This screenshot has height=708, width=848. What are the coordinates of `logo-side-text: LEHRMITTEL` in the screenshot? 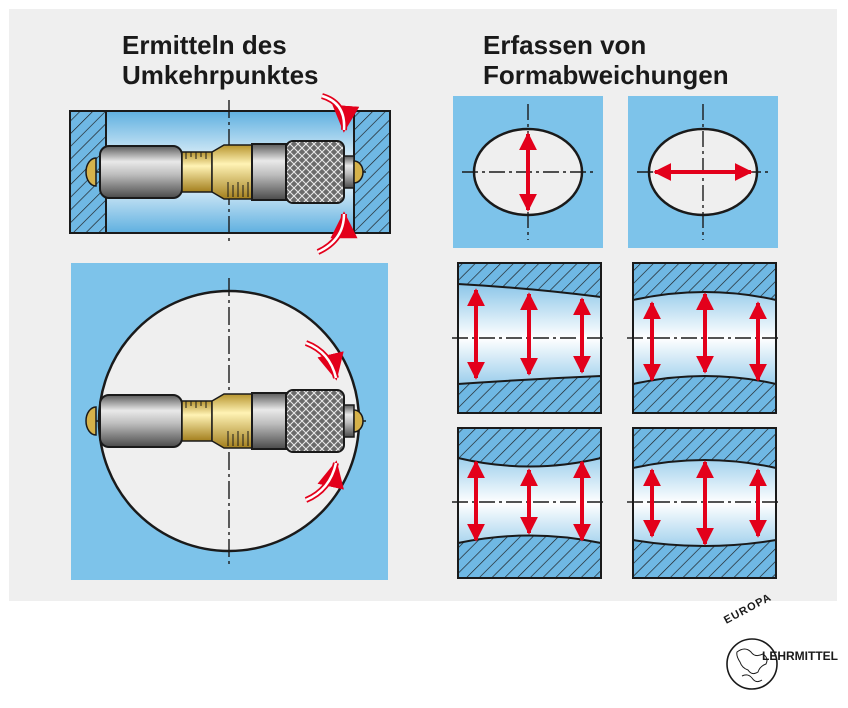 It's located at (800, 656).